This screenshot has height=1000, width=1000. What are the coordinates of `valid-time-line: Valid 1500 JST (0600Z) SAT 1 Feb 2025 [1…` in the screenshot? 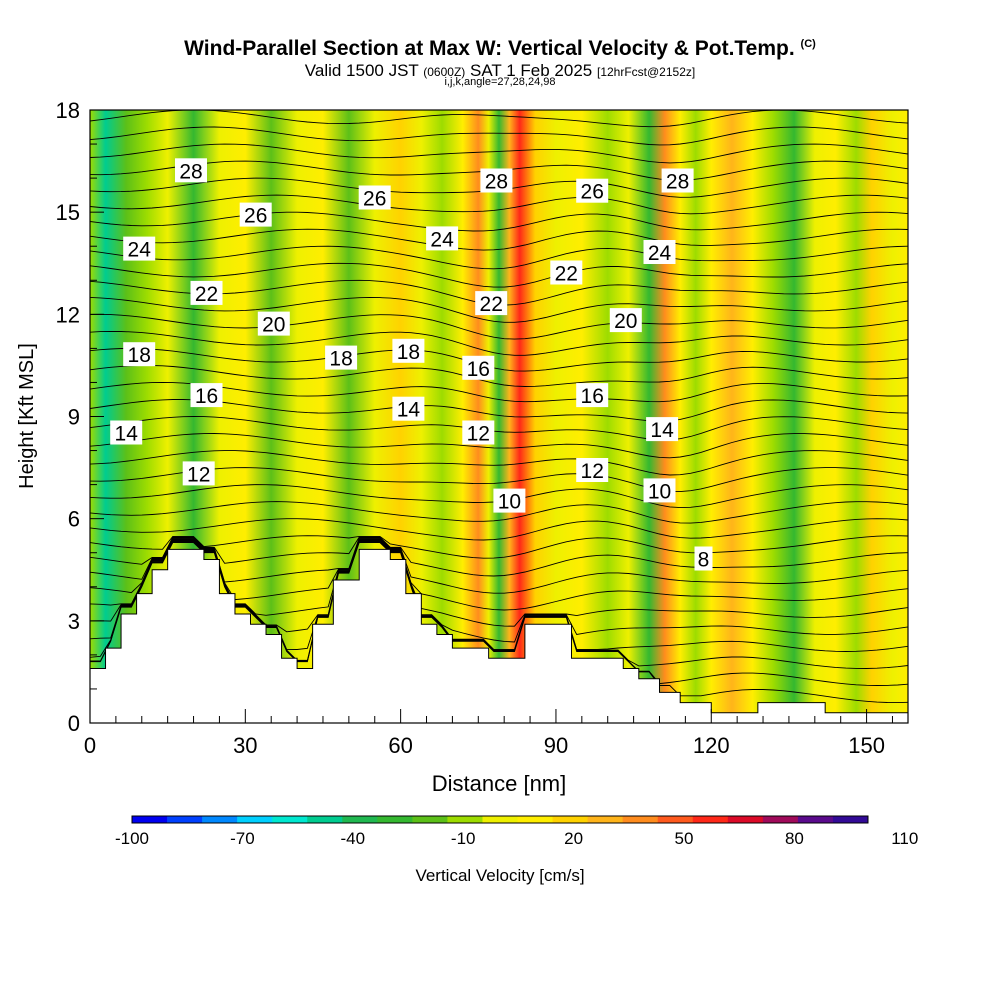 It's located at (500, 70).